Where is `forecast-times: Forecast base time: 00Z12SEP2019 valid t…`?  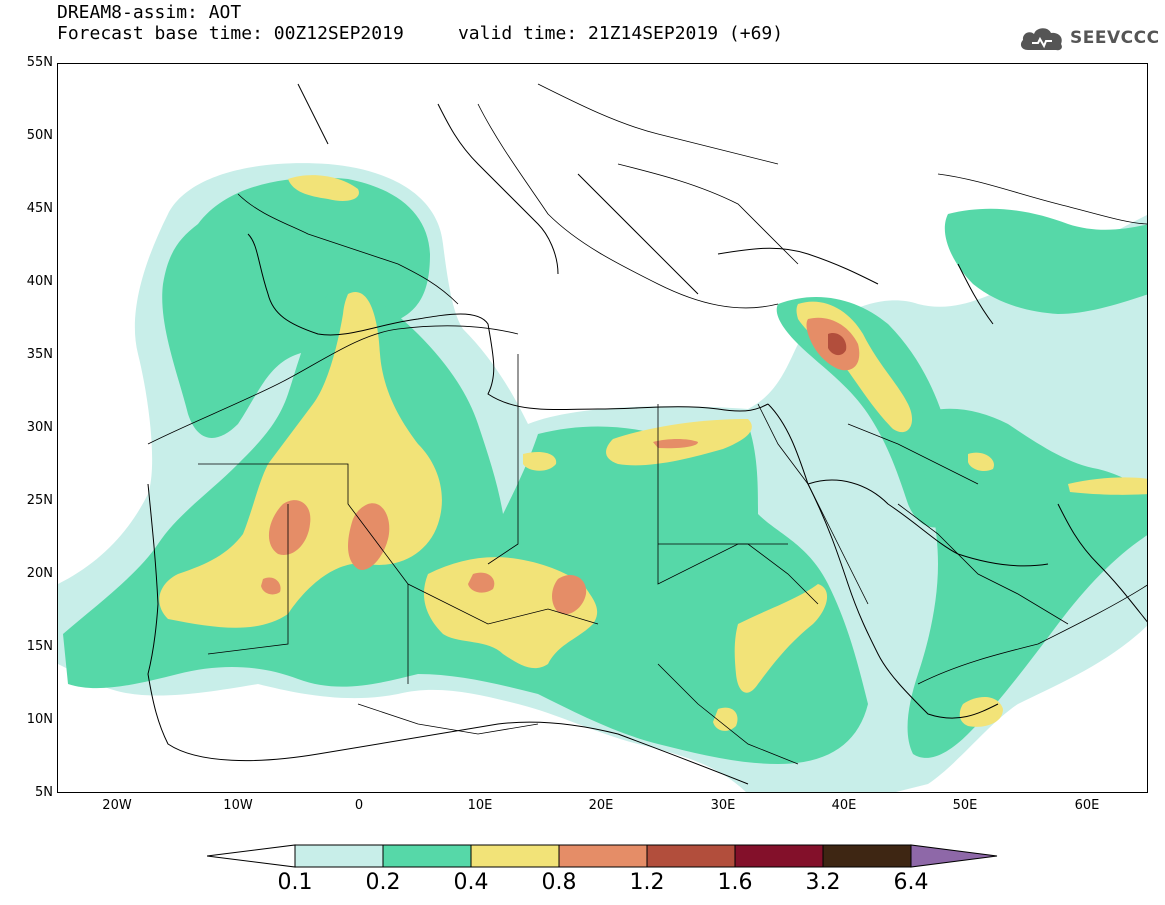
forecast-times: Forecast base time: 00Z12SEP2019 valid t… is located at coordinates (420, 33).